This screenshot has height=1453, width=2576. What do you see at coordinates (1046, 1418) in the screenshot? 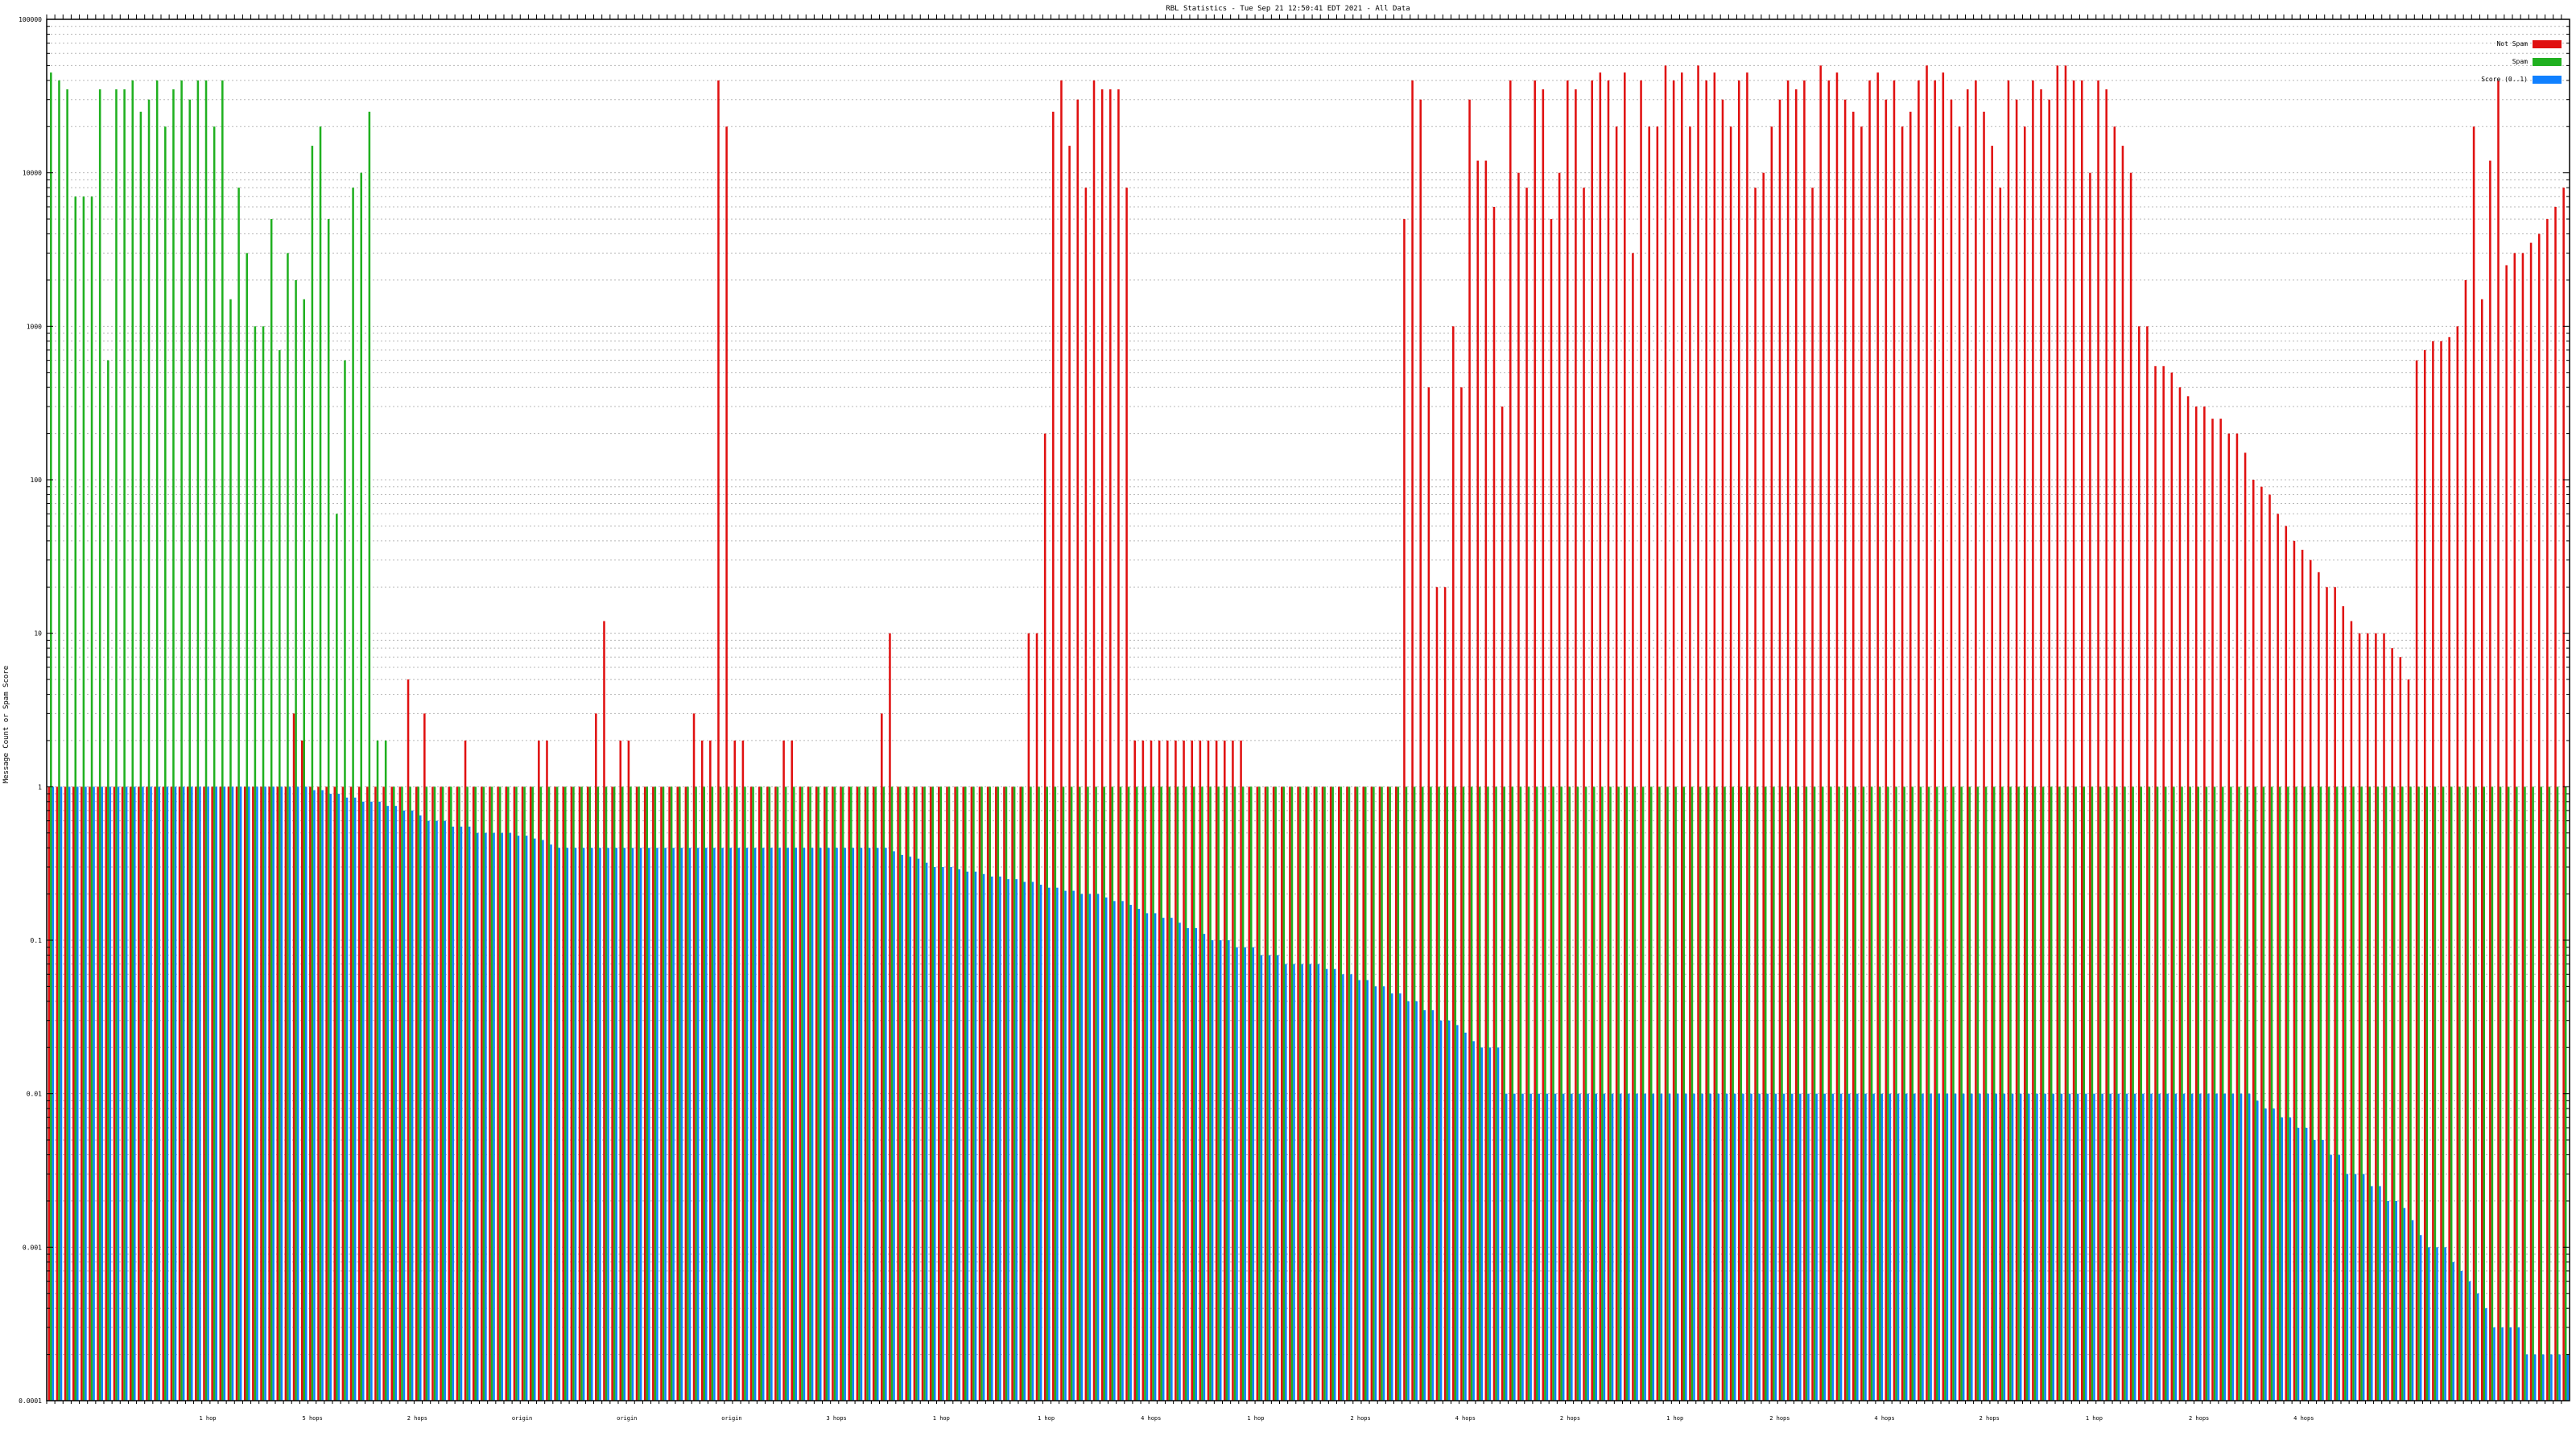
I see `x-group-label: 1 hop` at bounding box center [1046, 1418].